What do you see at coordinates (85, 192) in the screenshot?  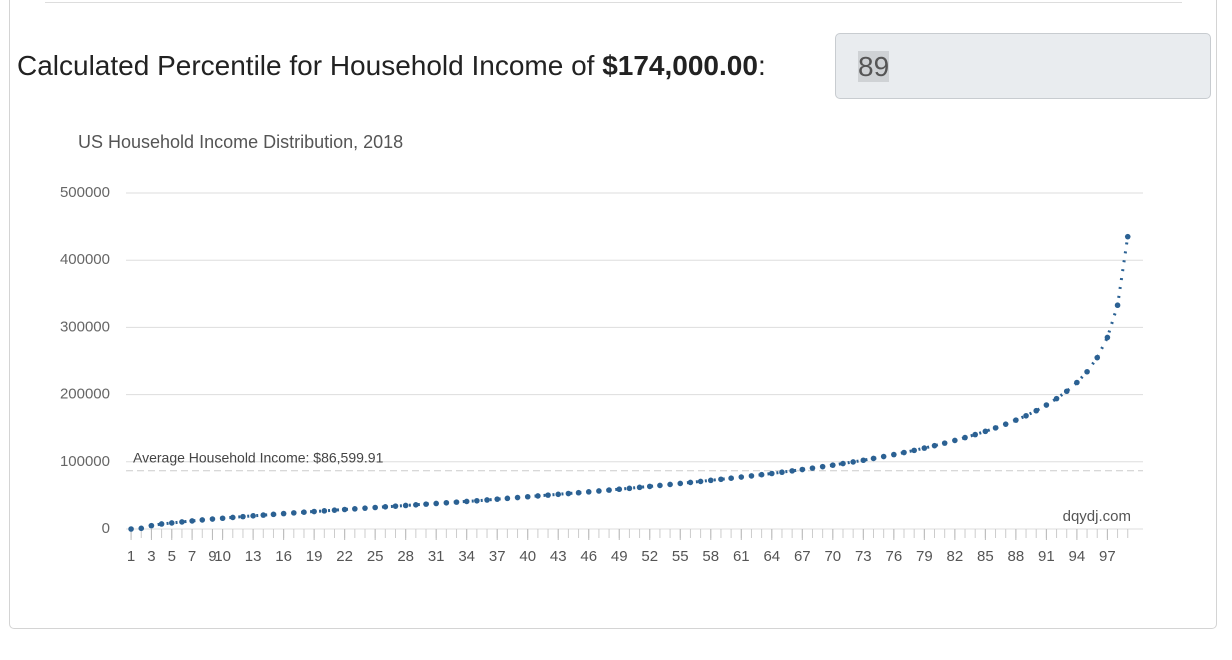 I see `y-tick-label: 500000` at bounding box center [85, 192].